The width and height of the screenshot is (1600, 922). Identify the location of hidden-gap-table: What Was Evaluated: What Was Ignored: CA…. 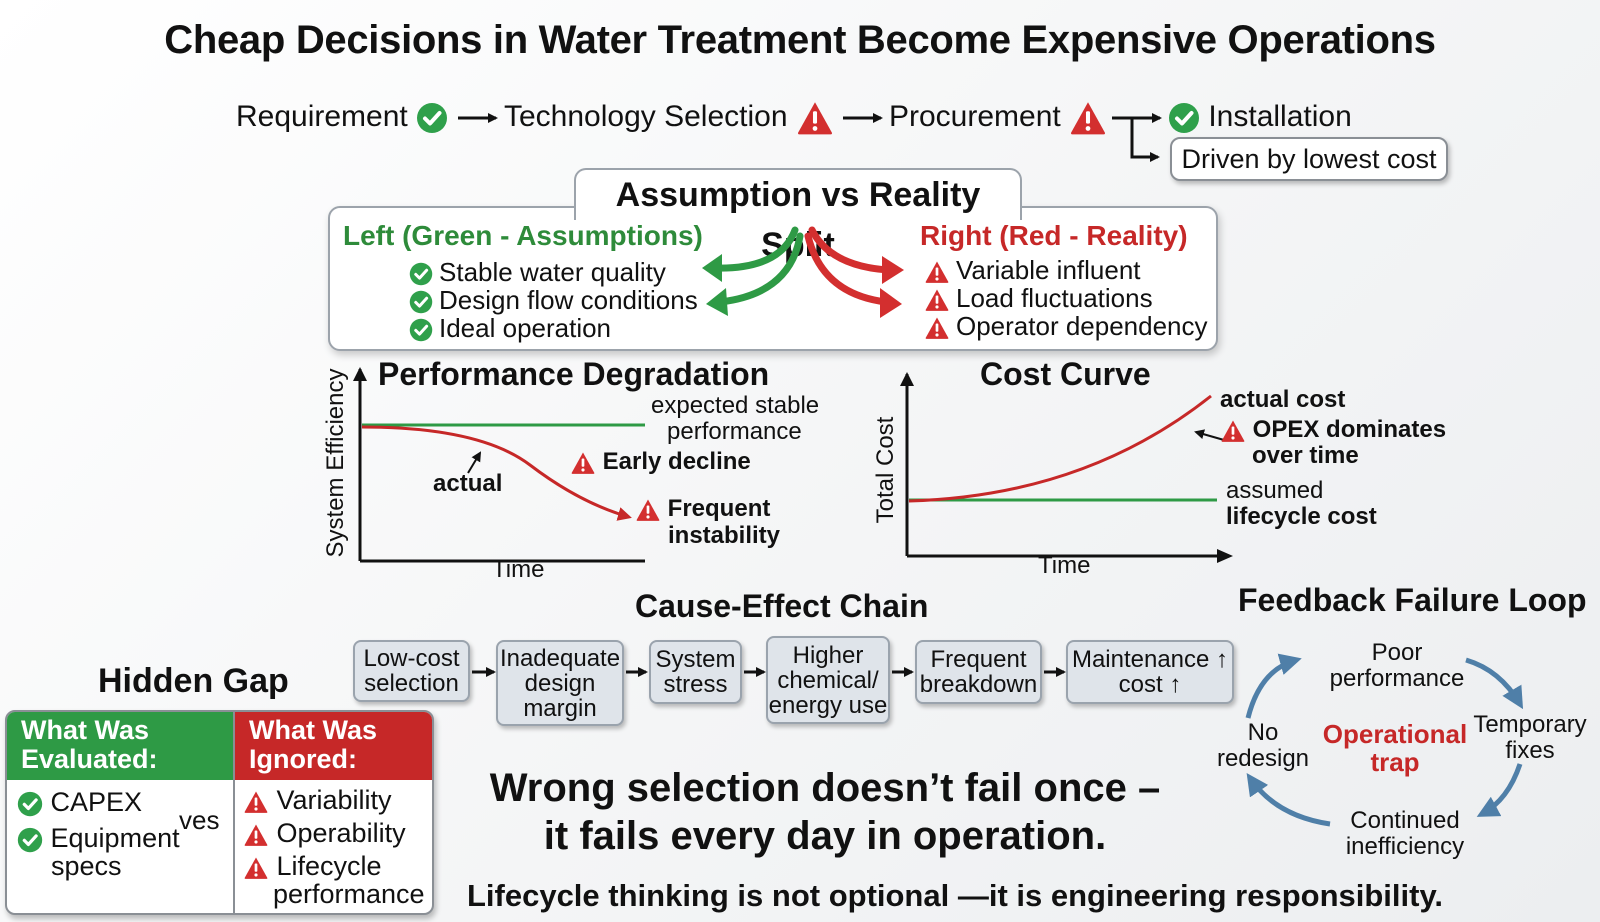
(219, 812).